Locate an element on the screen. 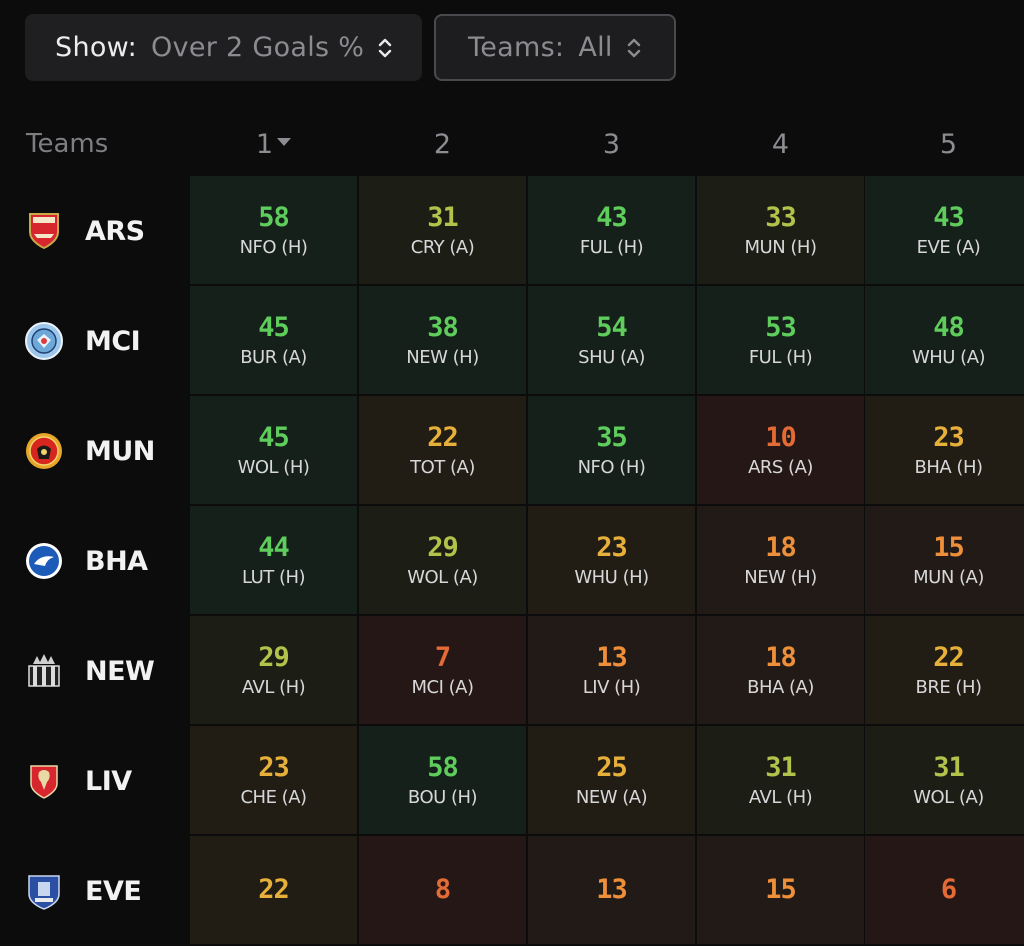 The height and width of the screenshot is (946, 1024). fixture-cell: 58 BOU (H) is located at coordinates (442, 780).